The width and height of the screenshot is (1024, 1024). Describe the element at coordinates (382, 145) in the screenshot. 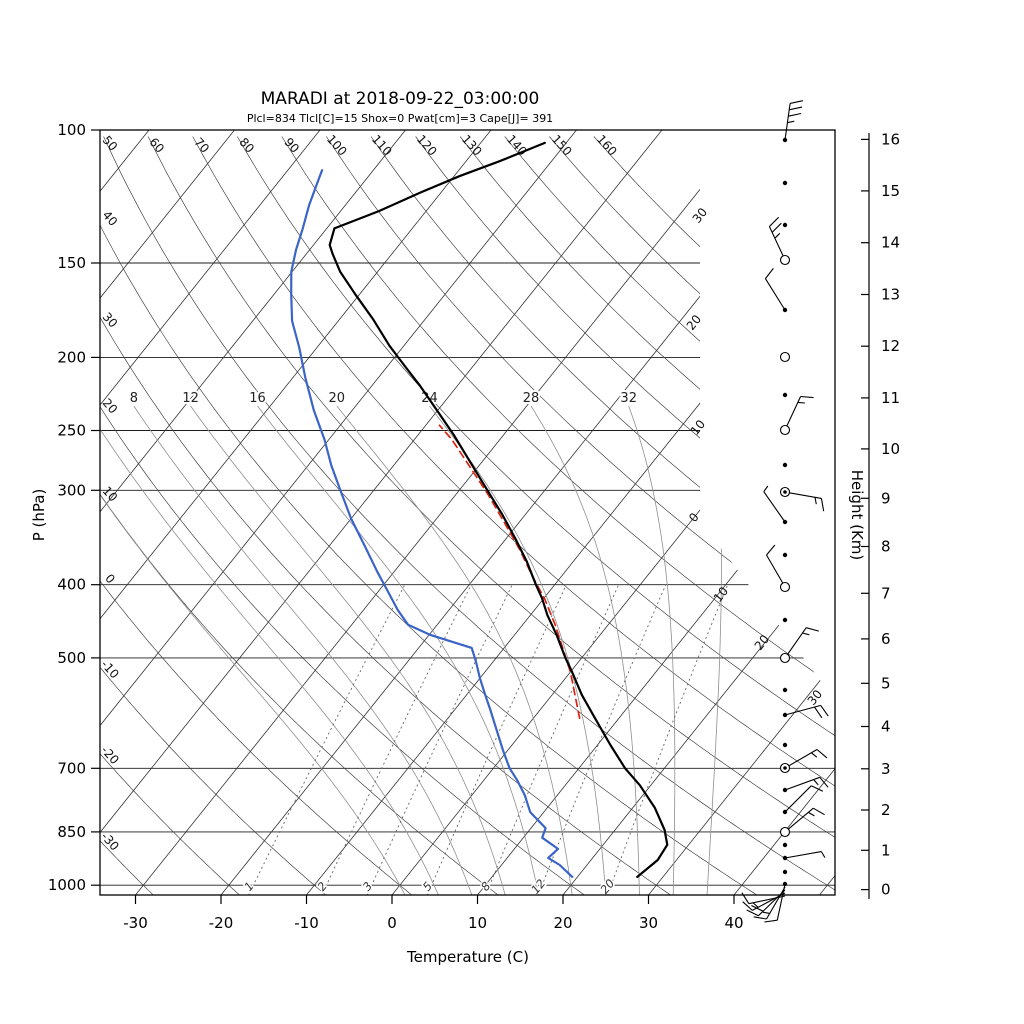

I see `dry-adiabat-label-110: 110` at that location.